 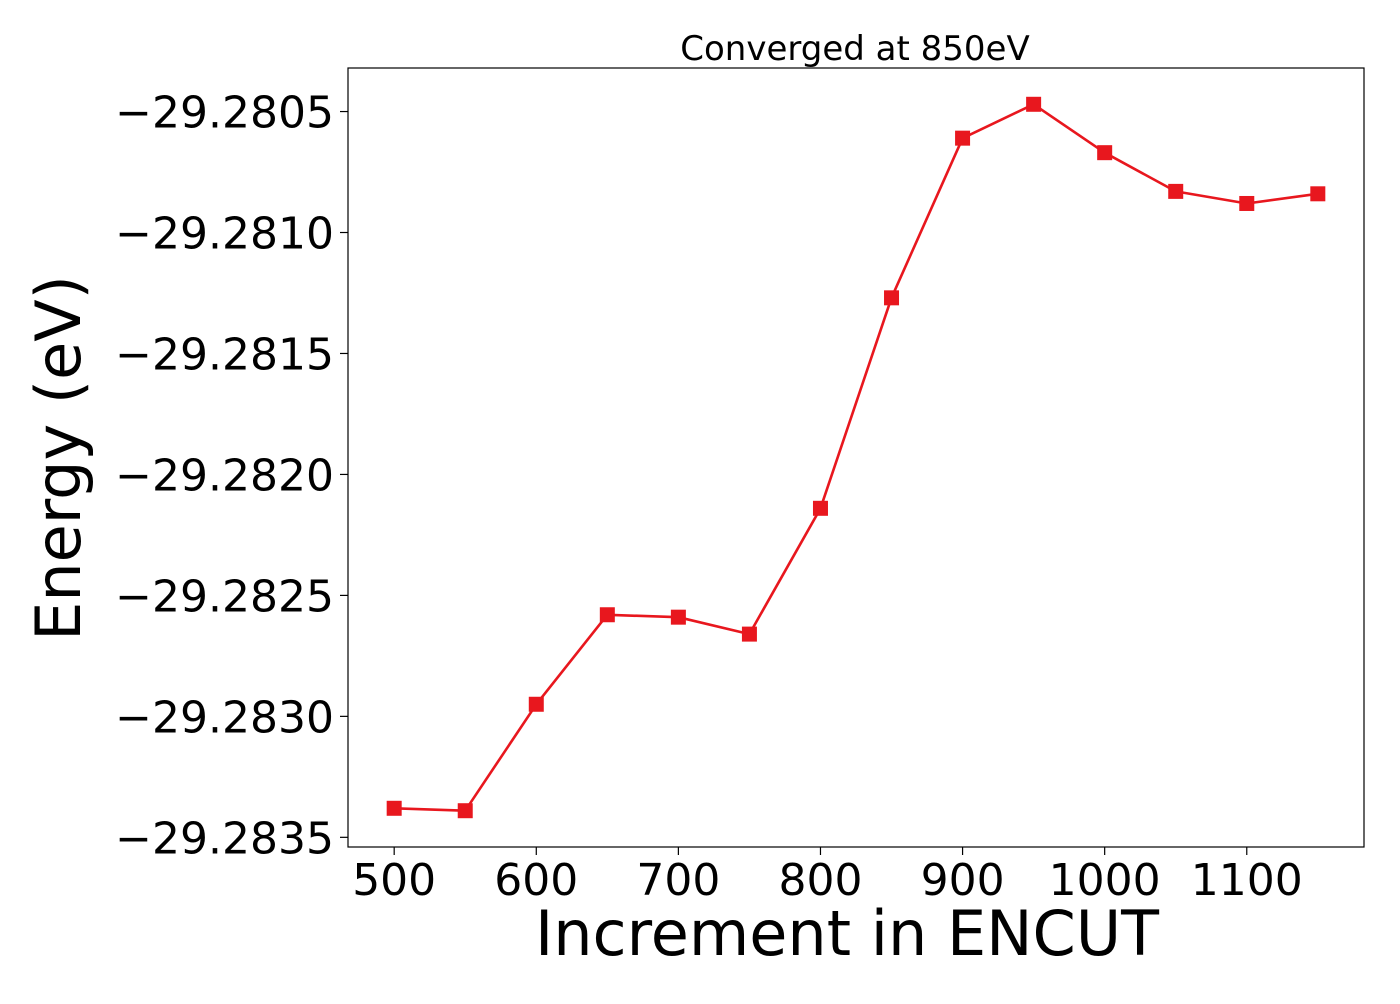 I want to click on x-tick-label: 1000, so click(x=1105, y=880).